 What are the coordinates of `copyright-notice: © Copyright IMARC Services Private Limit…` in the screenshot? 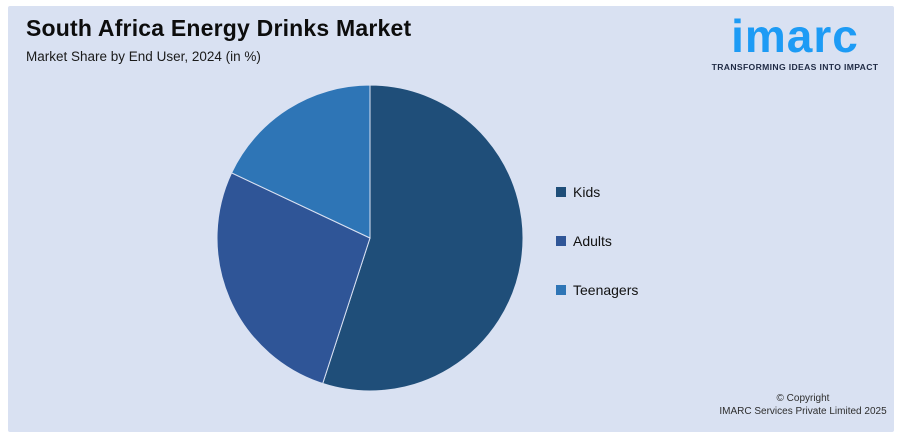 It's located at (802, 405).